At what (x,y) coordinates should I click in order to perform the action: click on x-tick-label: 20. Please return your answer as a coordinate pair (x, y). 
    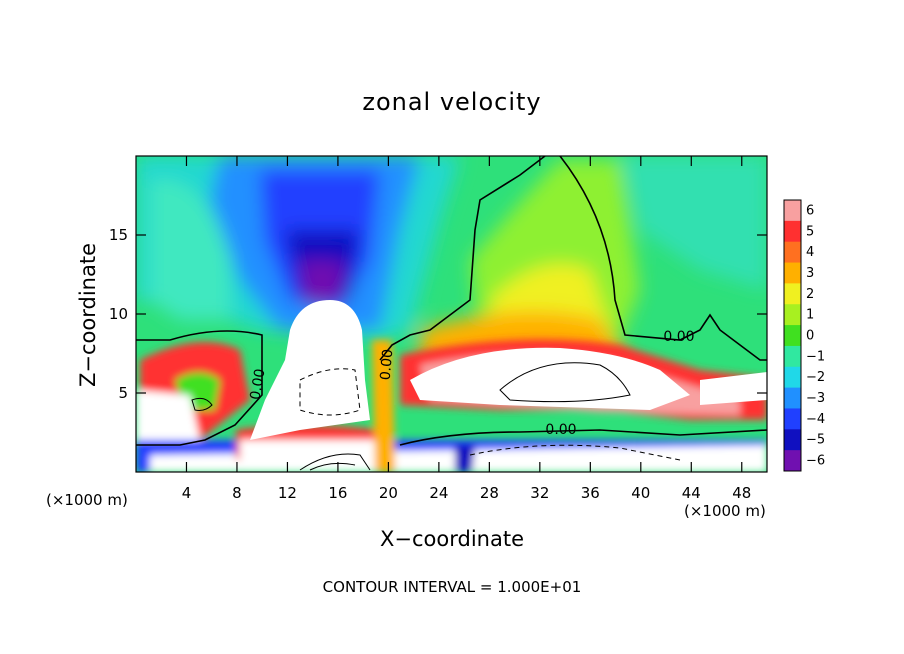
    Looking at the image, I should click on (388, 493).